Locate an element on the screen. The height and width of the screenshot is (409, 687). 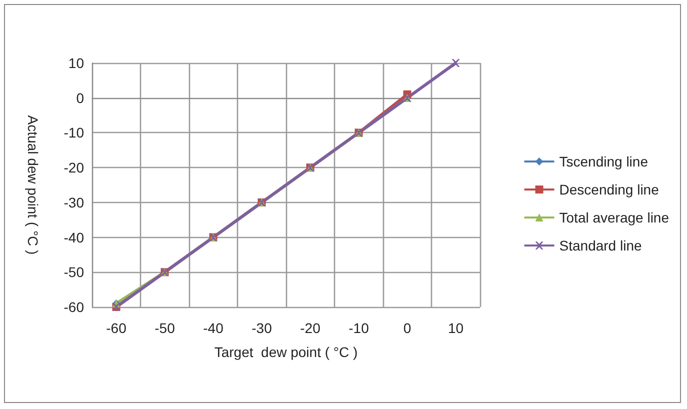
x-tick-label: -60 is located at coordinates (116, 328).